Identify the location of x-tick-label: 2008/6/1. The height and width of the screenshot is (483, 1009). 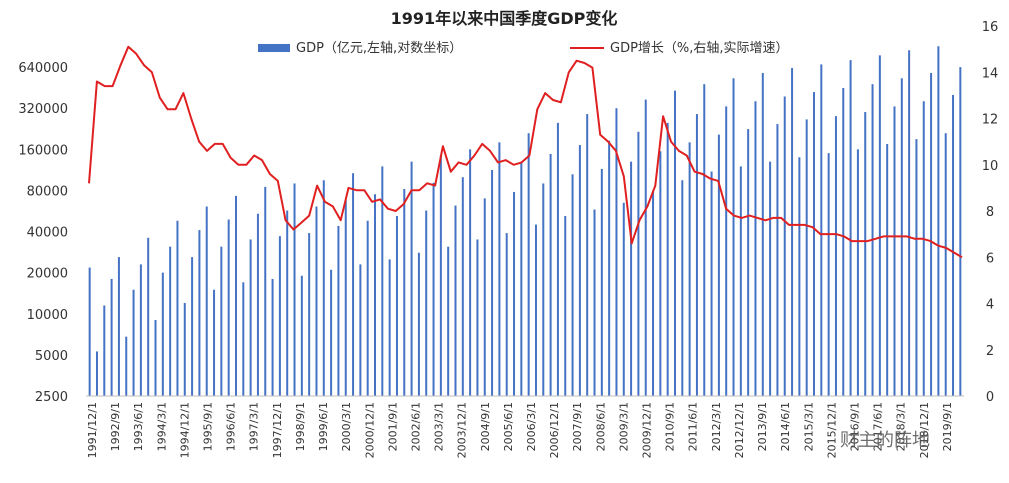
(600, 426).